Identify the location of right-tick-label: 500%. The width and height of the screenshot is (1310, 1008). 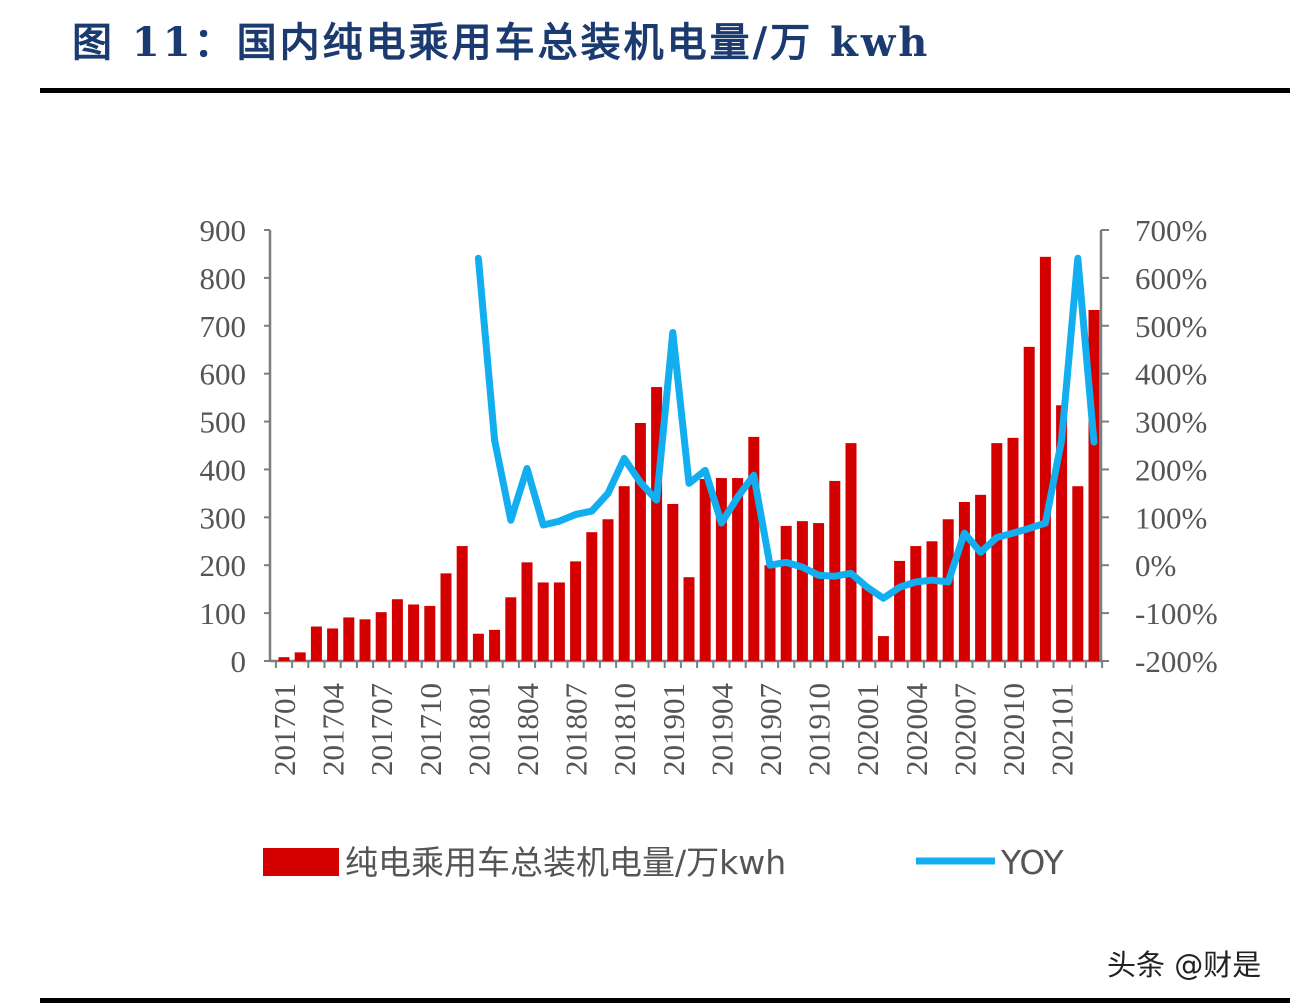
(1171, 326).